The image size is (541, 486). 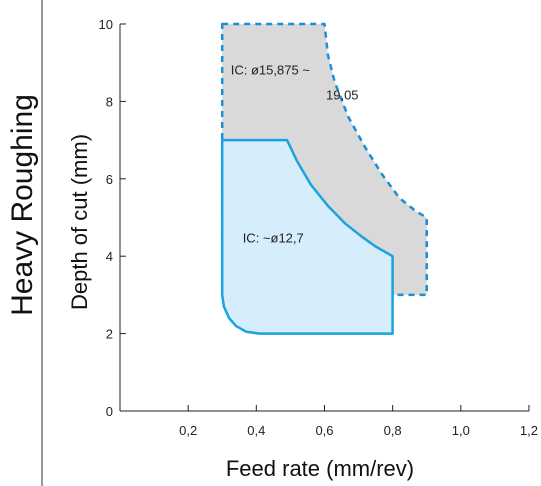 I want to click on x-ticks: 0,2 0,4 0,6 0,8 1,0 1,2, so click(x=358, y=421).